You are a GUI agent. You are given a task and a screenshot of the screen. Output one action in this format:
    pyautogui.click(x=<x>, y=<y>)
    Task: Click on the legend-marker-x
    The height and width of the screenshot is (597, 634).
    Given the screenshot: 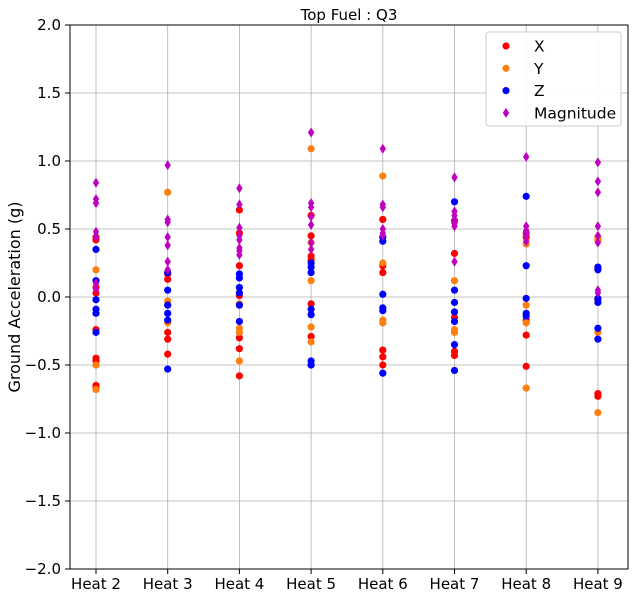 What is the action you would take?
    pyautogui.click(x=506, y=46)
    